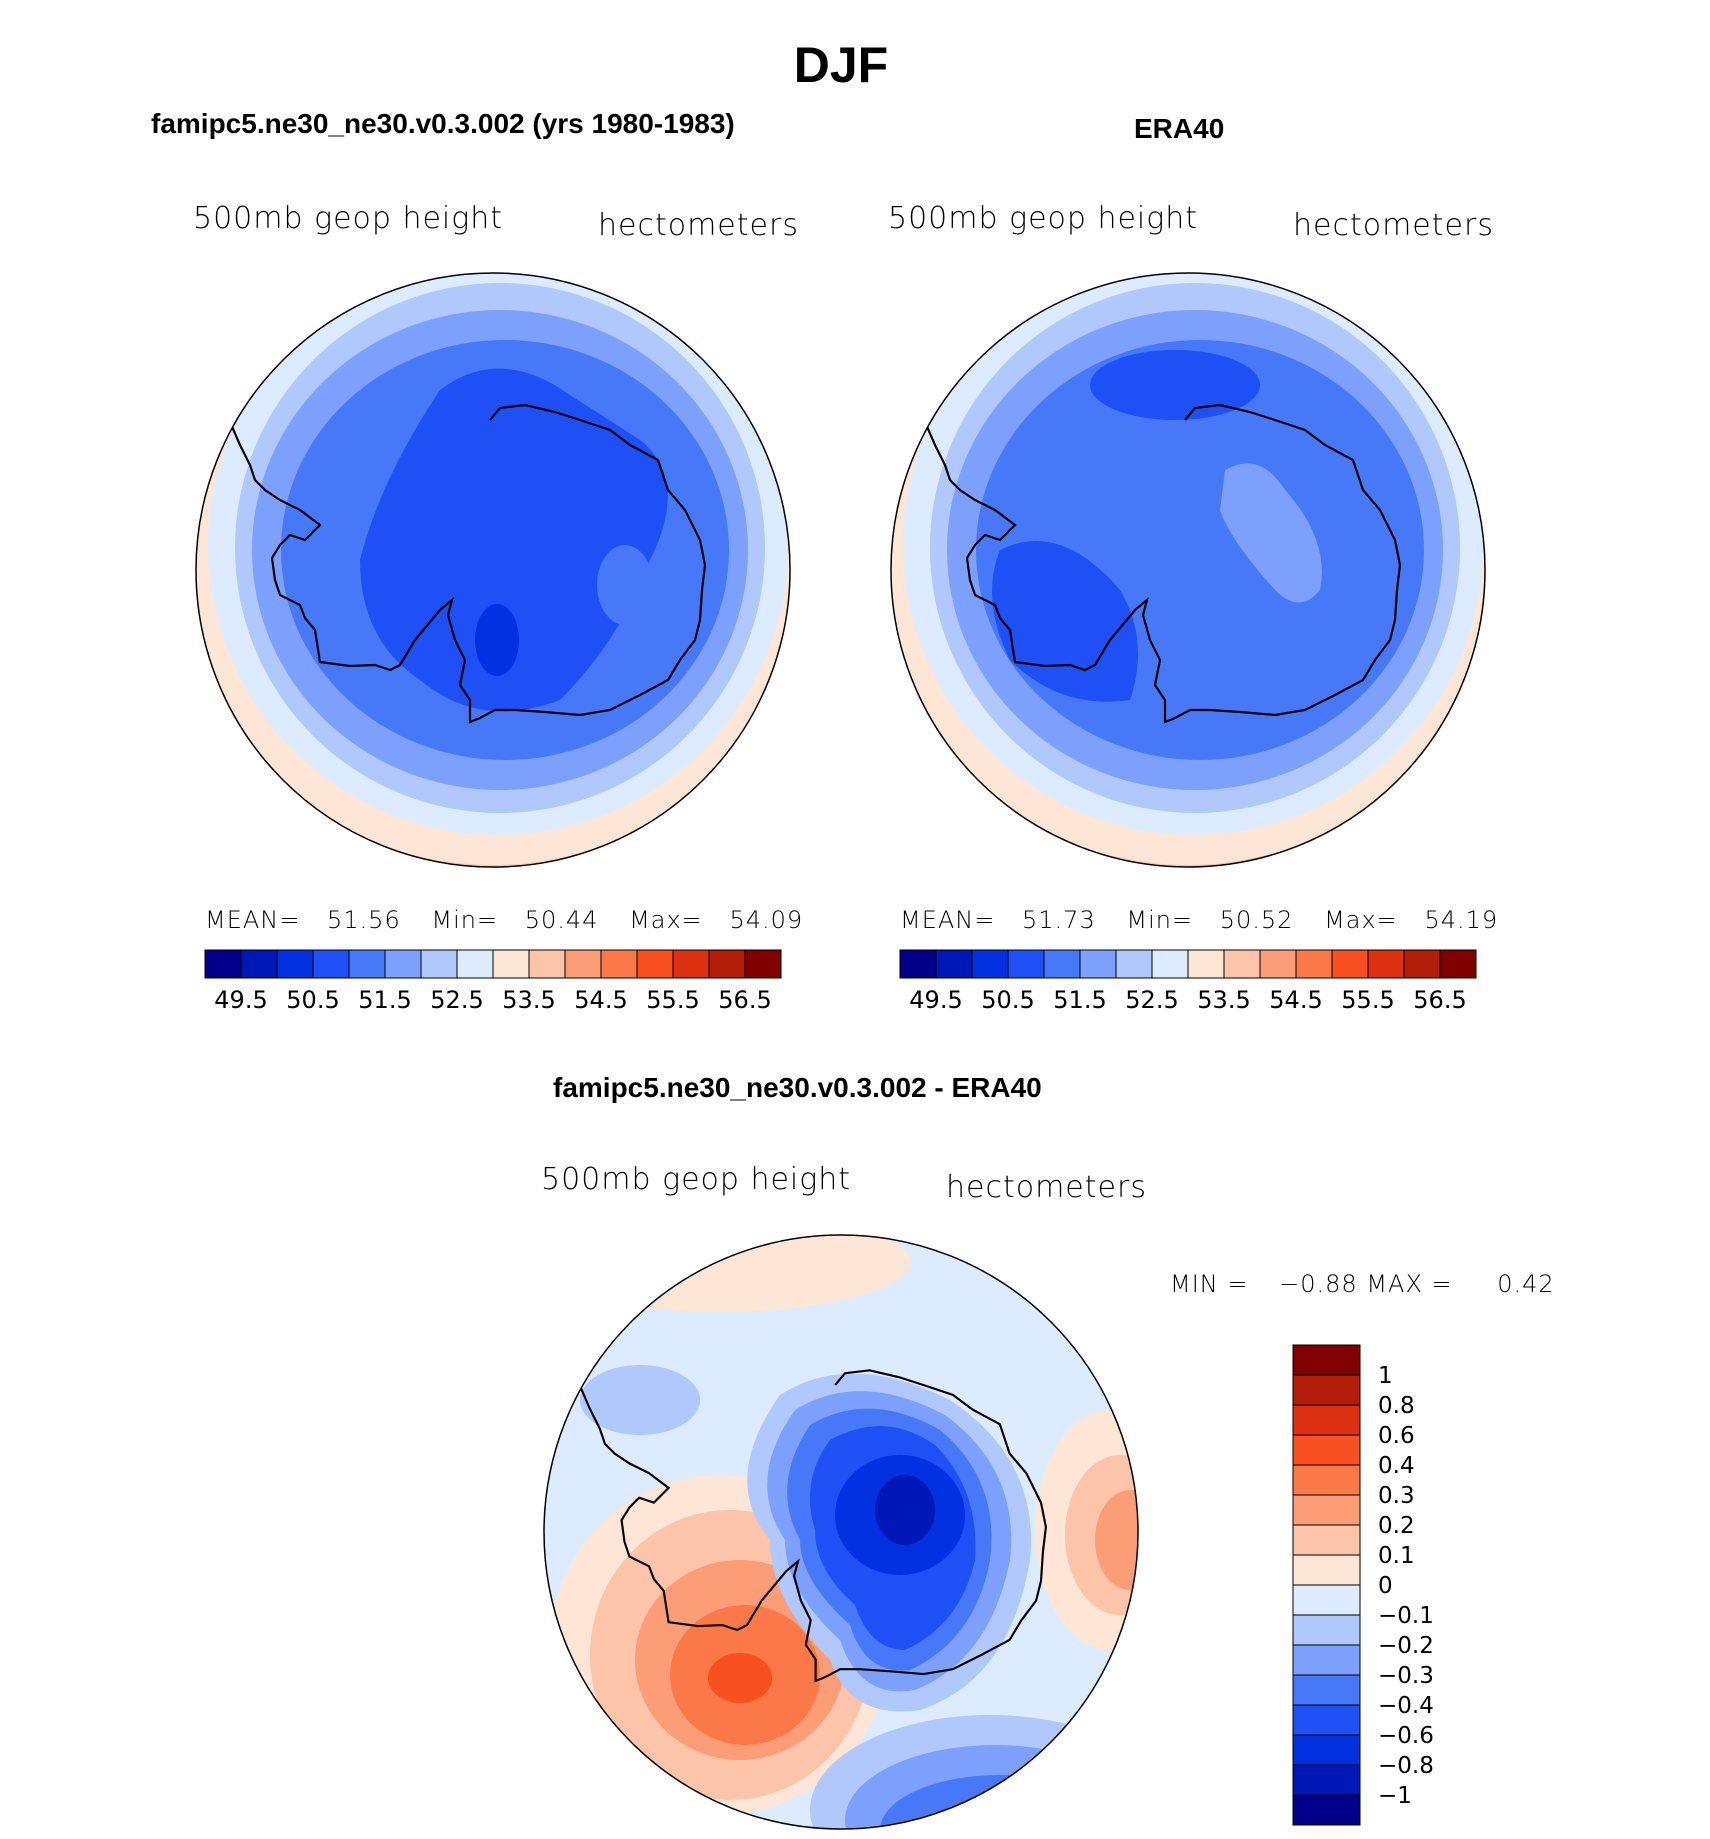  What do you see at coordinates (1461, 920) in the screenshot?
I see `panel2-max-value: 54.19` at bounding box center [1461, 920].